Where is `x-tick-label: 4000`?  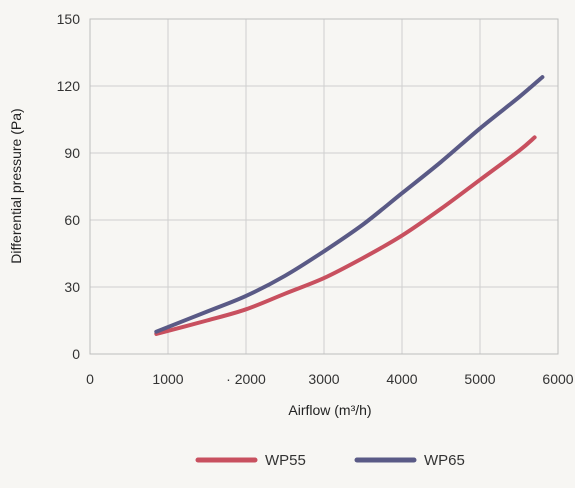 x-tick-label: 4000 is located at coordinates (401, 379).